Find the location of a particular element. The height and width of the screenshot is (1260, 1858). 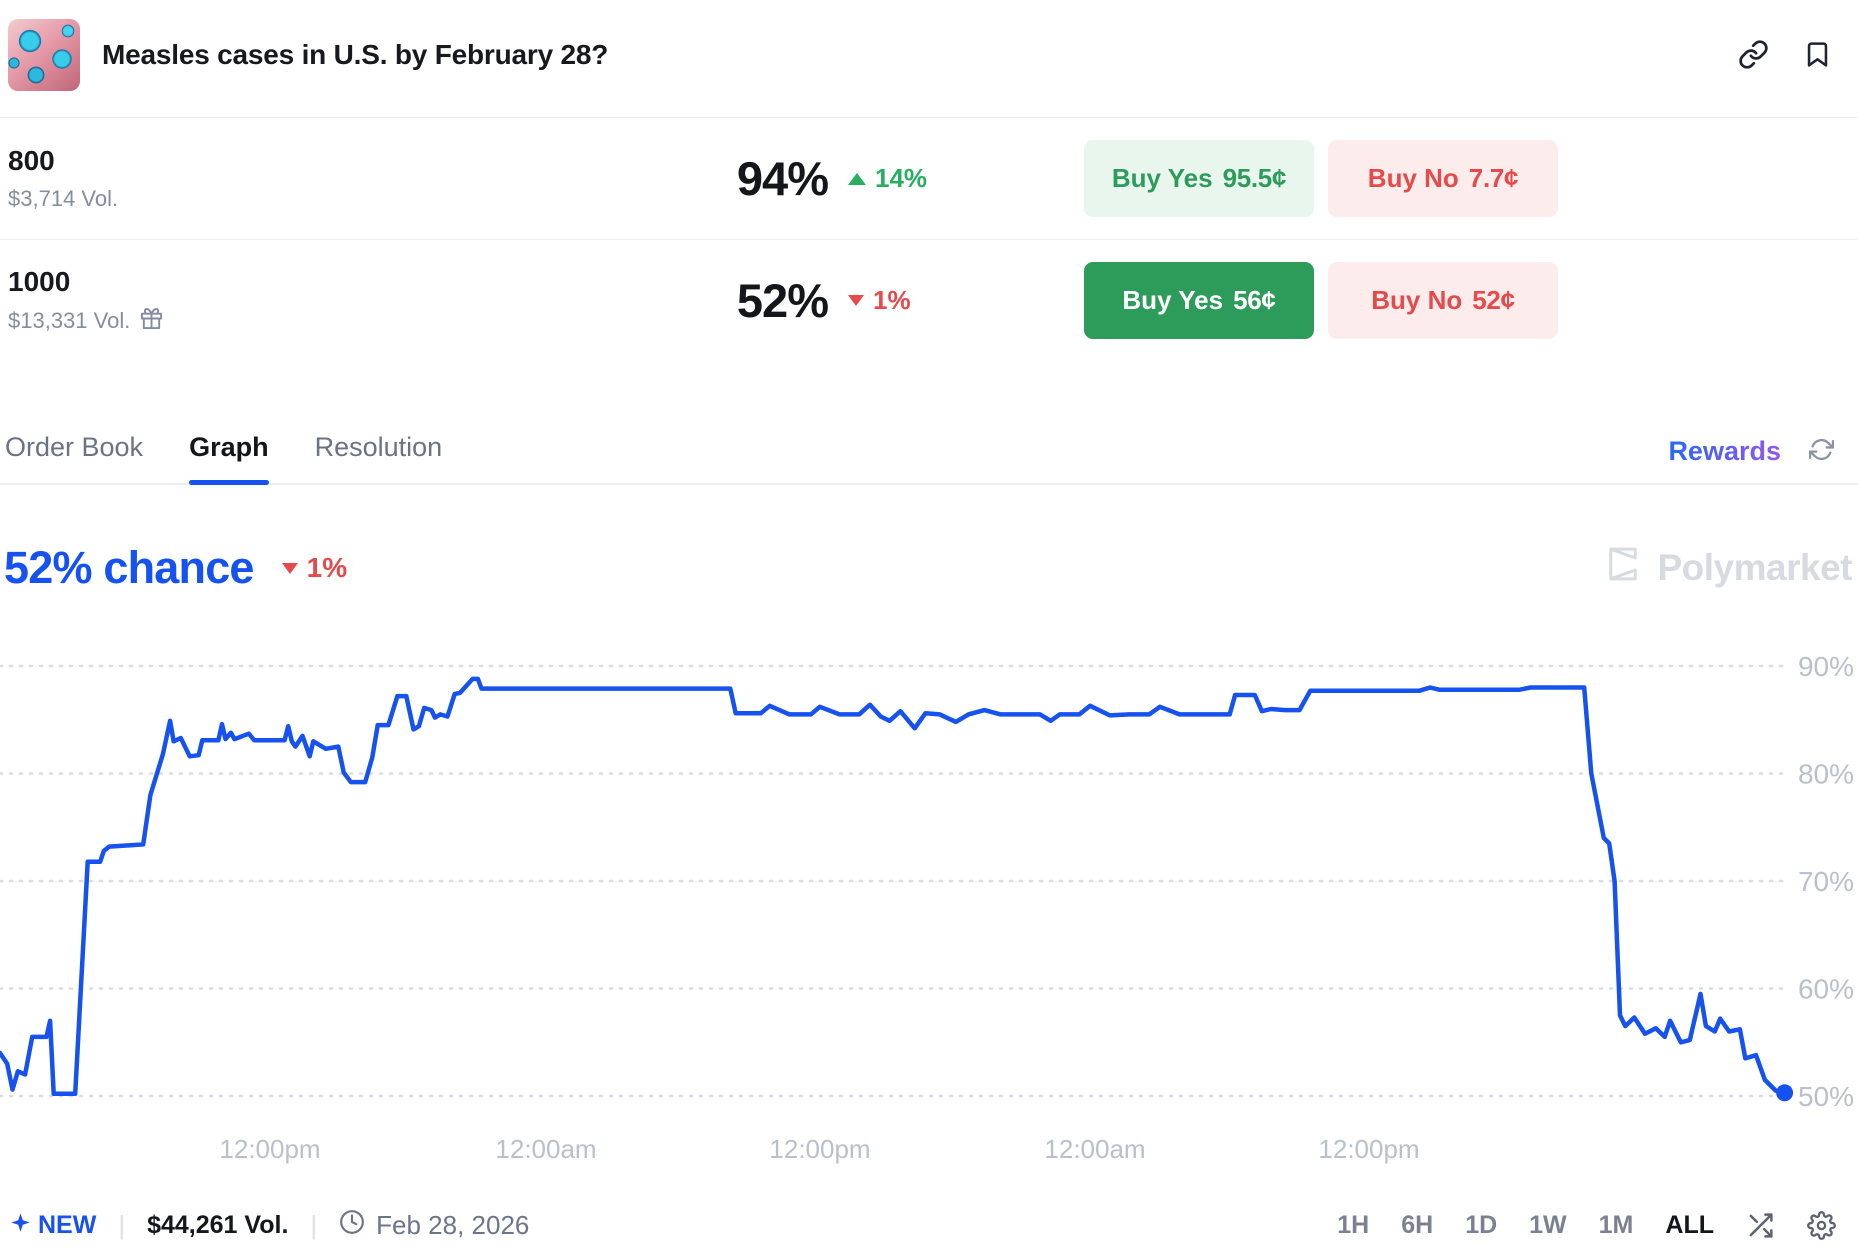

range-1h: 1H is located at coordinates (1353, 1225).